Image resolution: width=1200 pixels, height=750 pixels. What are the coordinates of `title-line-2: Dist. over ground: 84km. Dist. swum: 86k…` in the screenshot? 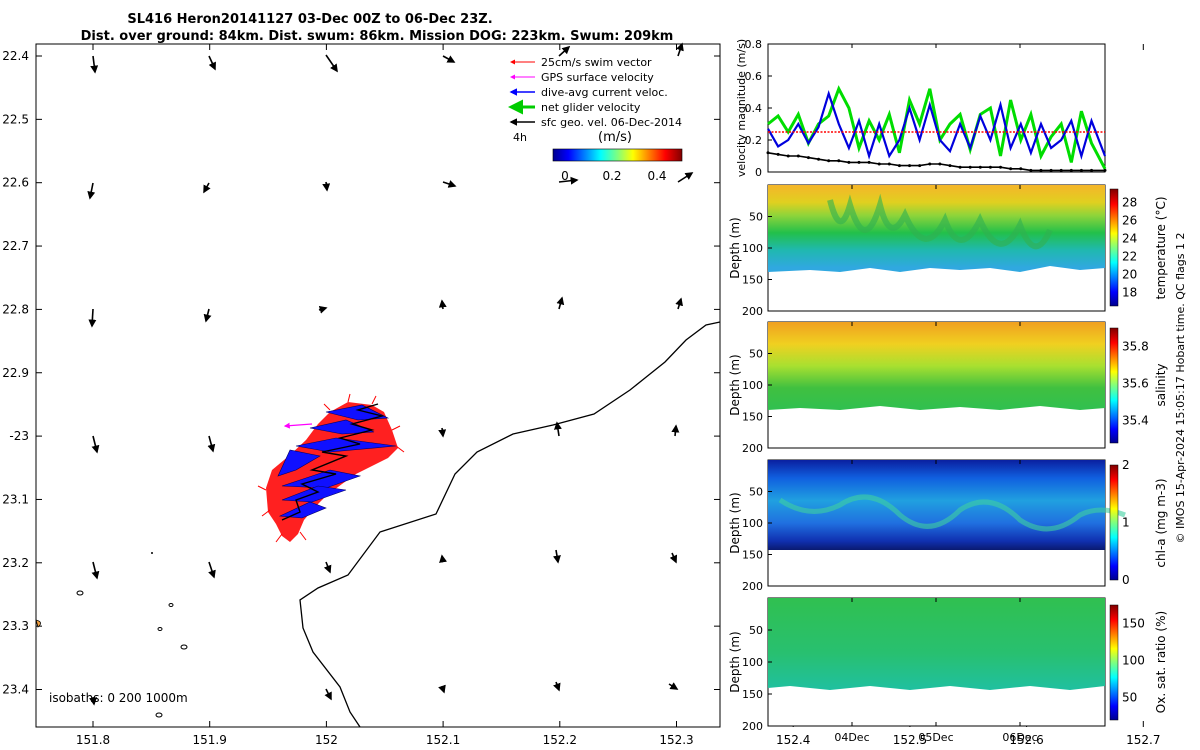 It's located at (377, 36).